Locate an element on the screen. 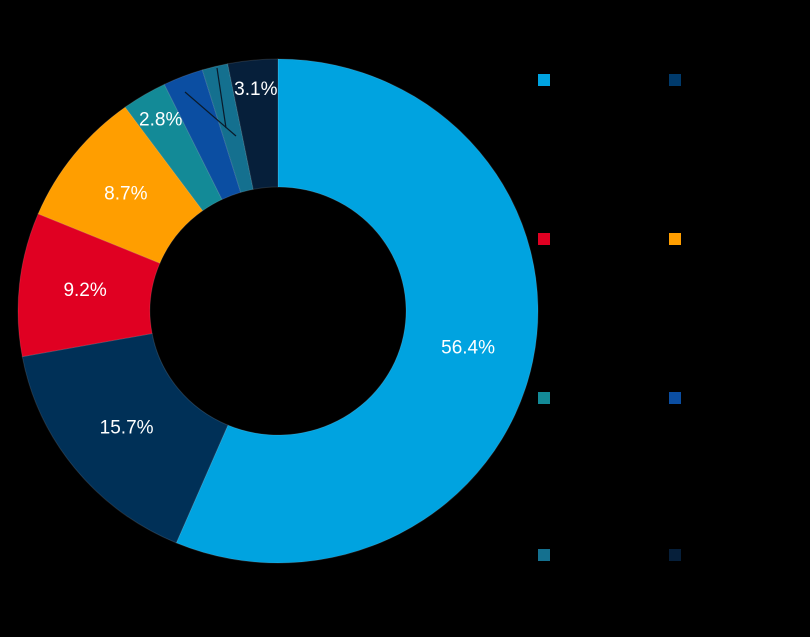 This screenshot has height=637, width=810. slice-value-label: 9.2% is located at coordinates (84, 290).